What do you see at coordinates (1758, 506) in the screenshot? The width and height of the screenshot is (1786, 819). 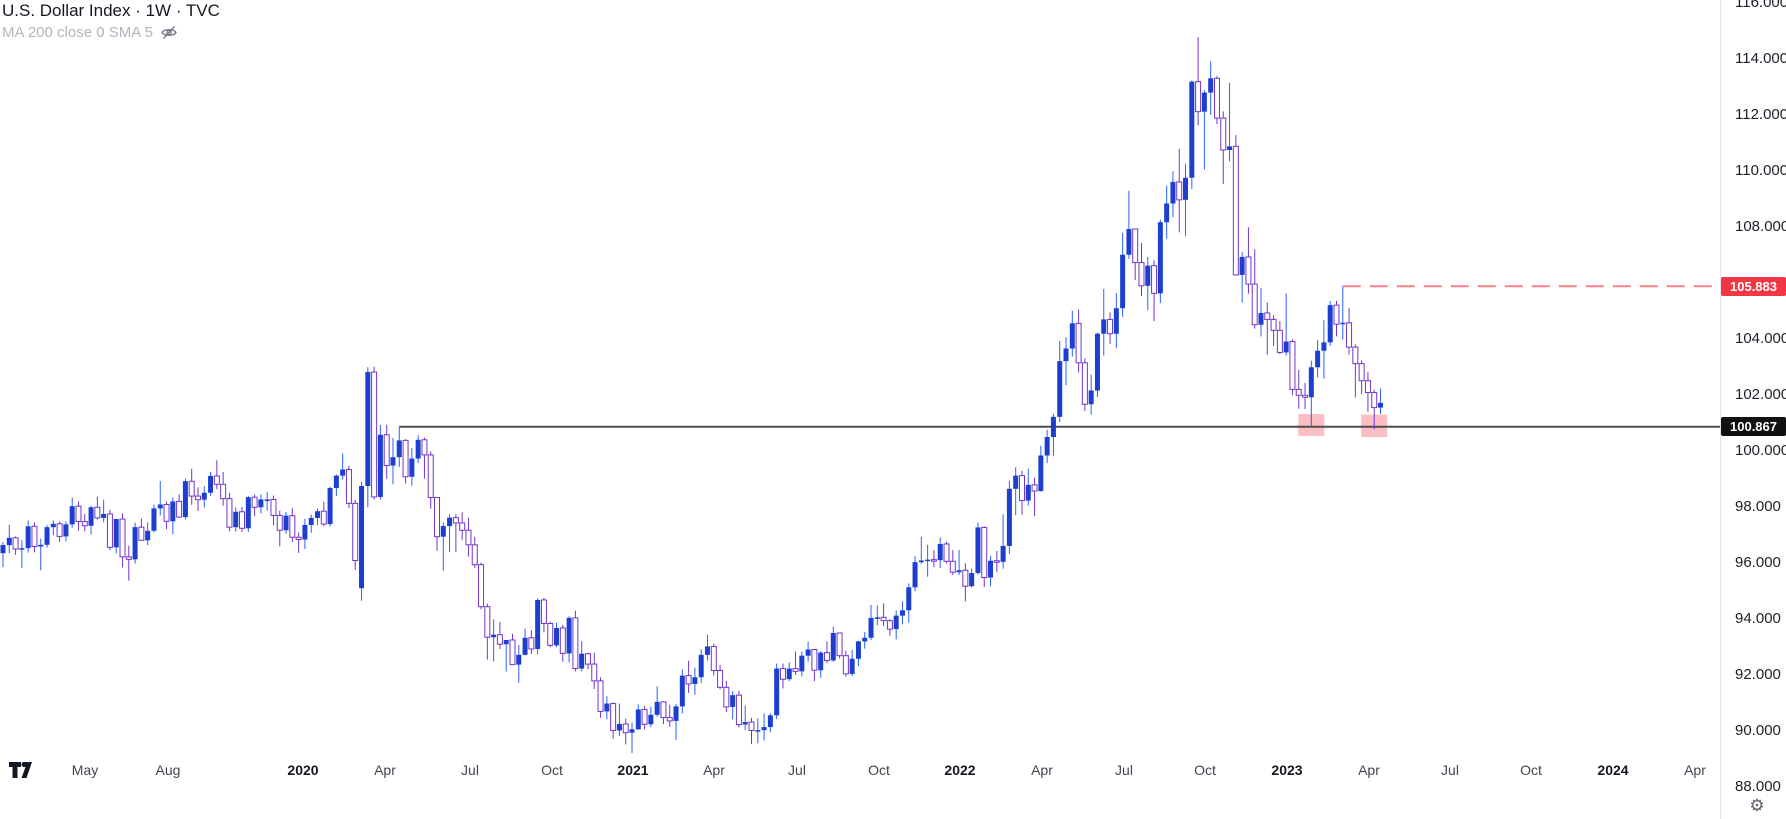 I see `price-tick-label: 98.000` at bounding box center [1758, 506].